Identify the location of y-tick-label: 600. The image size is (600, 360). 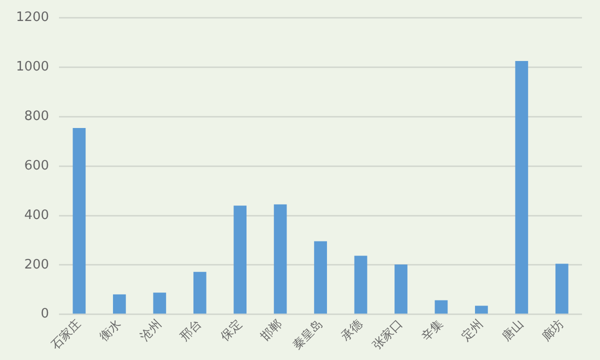
(37, 166).